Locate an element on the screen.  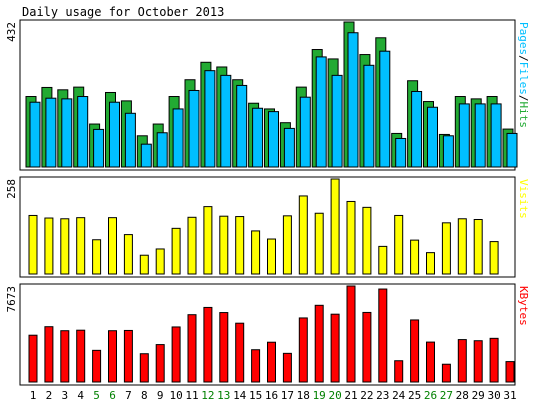
legend-entry: Hits is located at coordinates (523, 115).